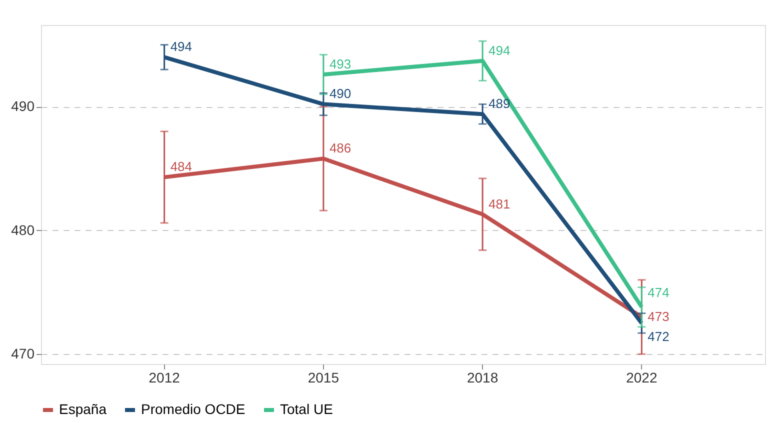  What do you see at coordinates (164, 378) in the screenshot?
I see `x-tick-label: 2012` at bounding box center [164, 378].